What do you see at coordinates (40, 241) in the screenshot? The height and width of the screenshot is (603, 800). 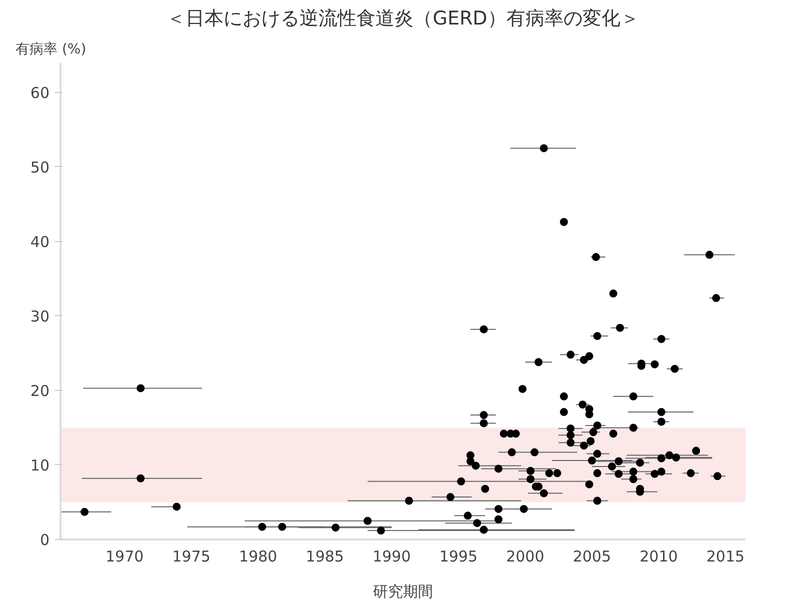 I see `y-tick-label: 40` at bounding box center [40, 241].